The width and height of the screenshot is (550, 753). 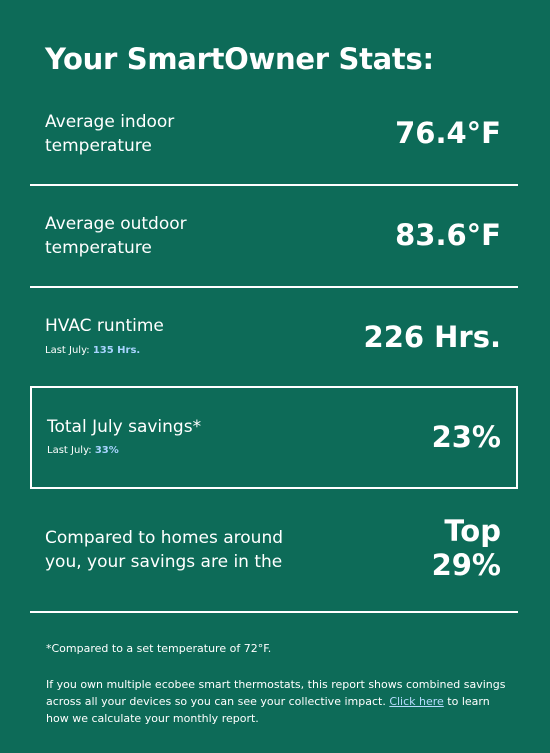 What do you see at coordinates (124, 427) in the screenshot?
I see `stat-label-total-savings: Total July savings*` at bounding box center [124, 427].